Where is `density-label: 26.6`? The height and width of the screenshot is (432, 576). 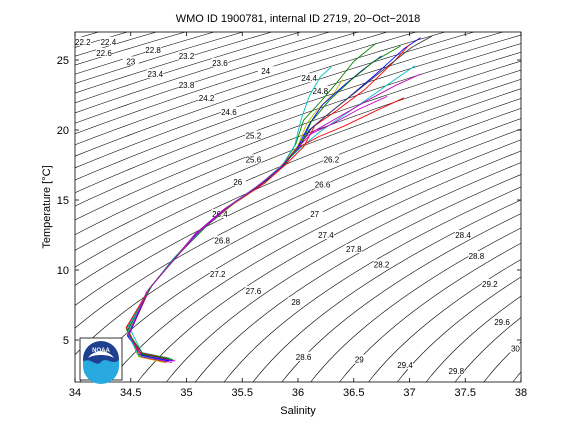 density-label: 26.6 is located at coordinates (323, 185).